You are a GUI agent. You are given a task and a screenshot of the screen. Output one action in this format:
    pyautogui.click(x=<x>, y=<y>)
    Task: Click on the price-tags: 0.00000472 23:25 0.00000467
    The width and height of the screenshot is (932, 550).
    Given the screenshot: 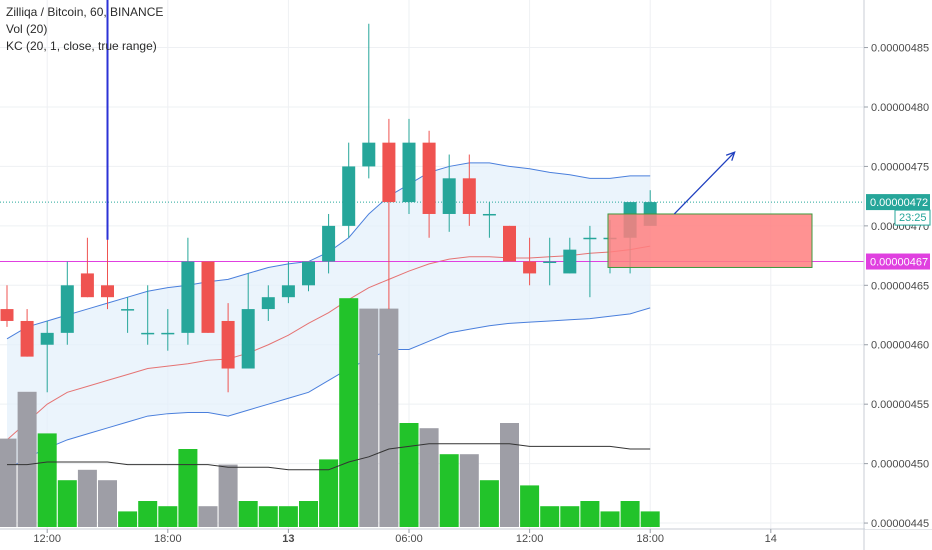 What is the action you would take?
    pyautogui.click(x=898, y=232)
    